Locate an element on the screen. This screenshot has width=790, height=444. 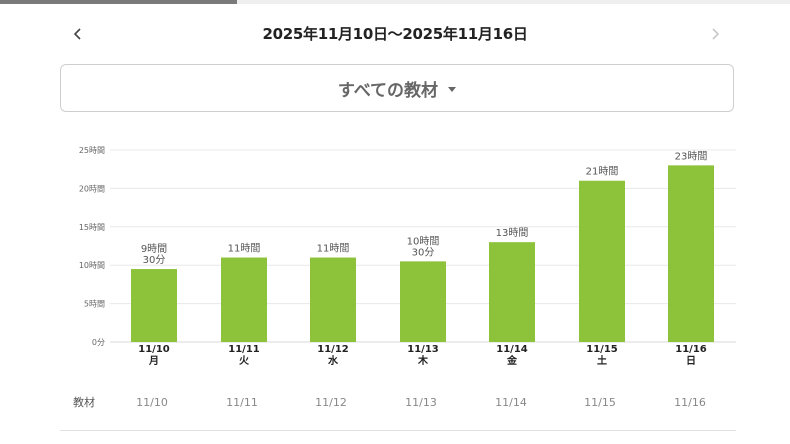
x-tick-day: 木 is located at coordinates (423, 360).